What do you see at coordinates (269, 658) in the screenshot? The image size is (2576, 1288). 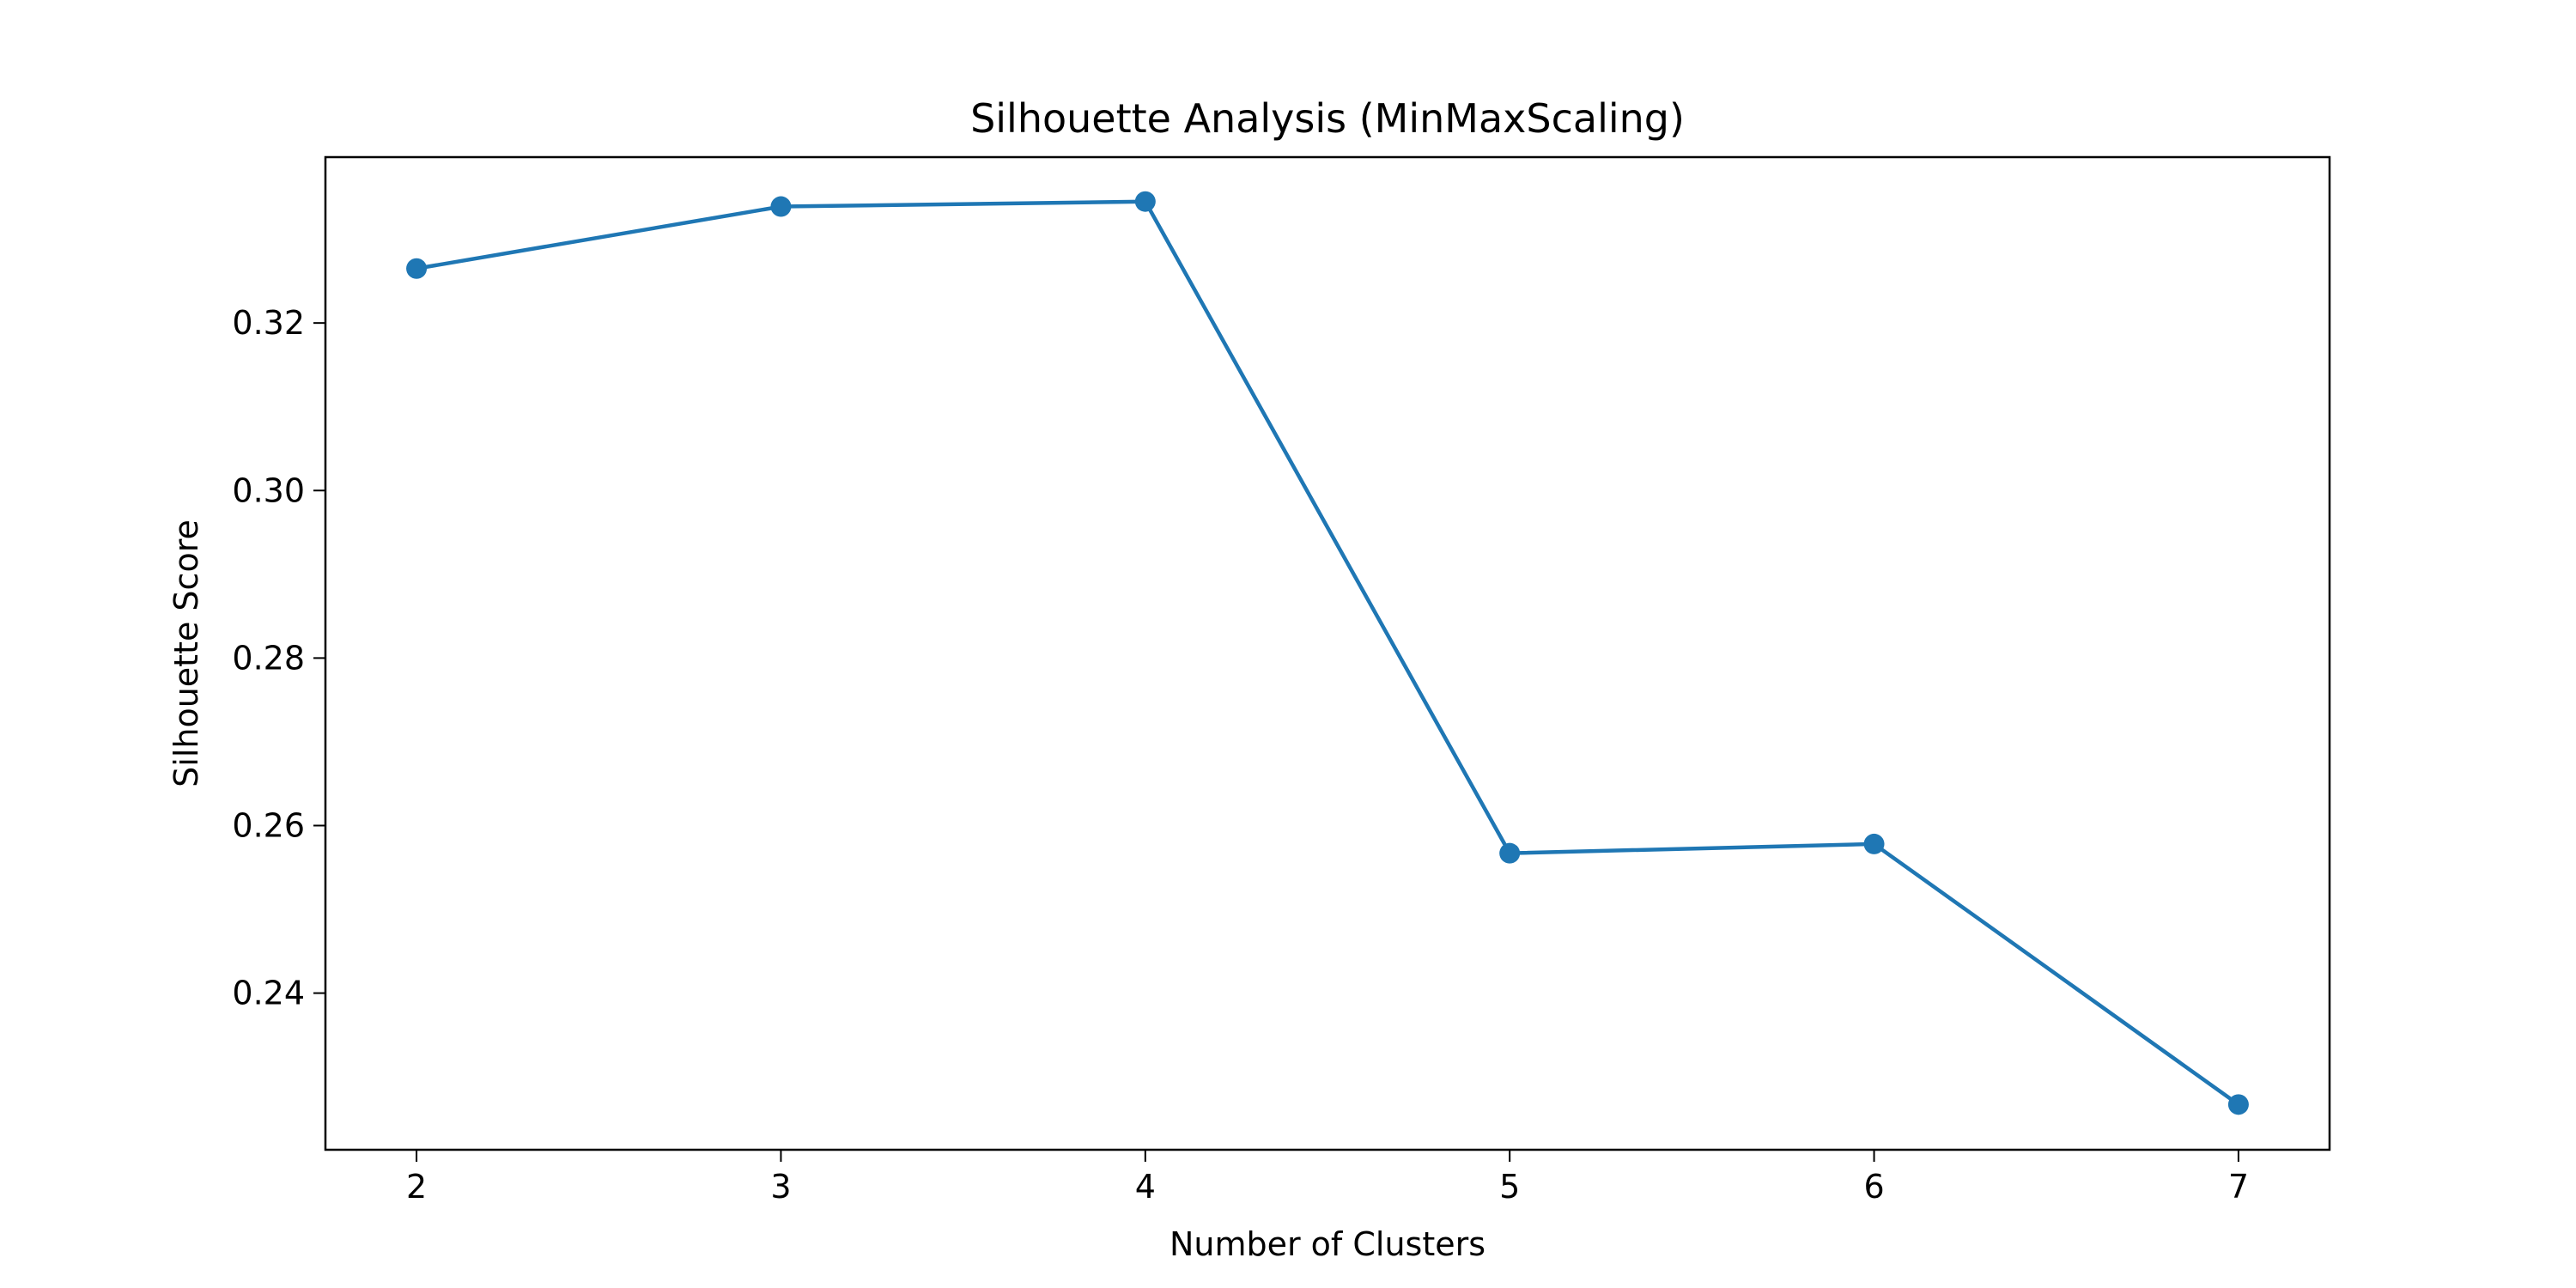 I see `y-tick-label: 0.28` at bounding box center [269, 658].